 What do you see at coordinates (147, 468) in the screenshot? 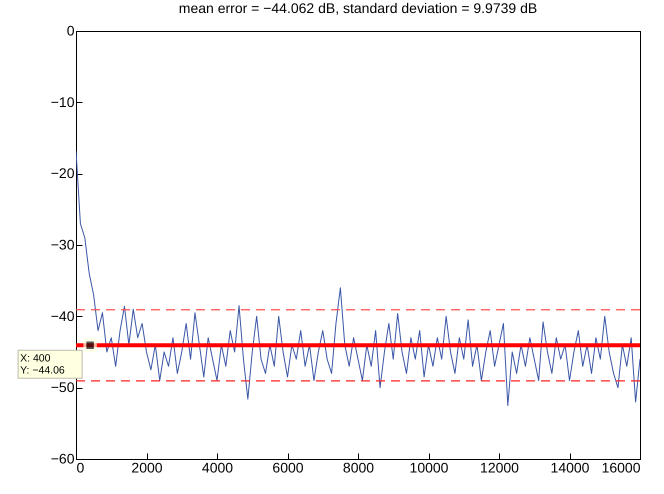
I see `x-tick-label: 2000` at bounding box center [147, 468].